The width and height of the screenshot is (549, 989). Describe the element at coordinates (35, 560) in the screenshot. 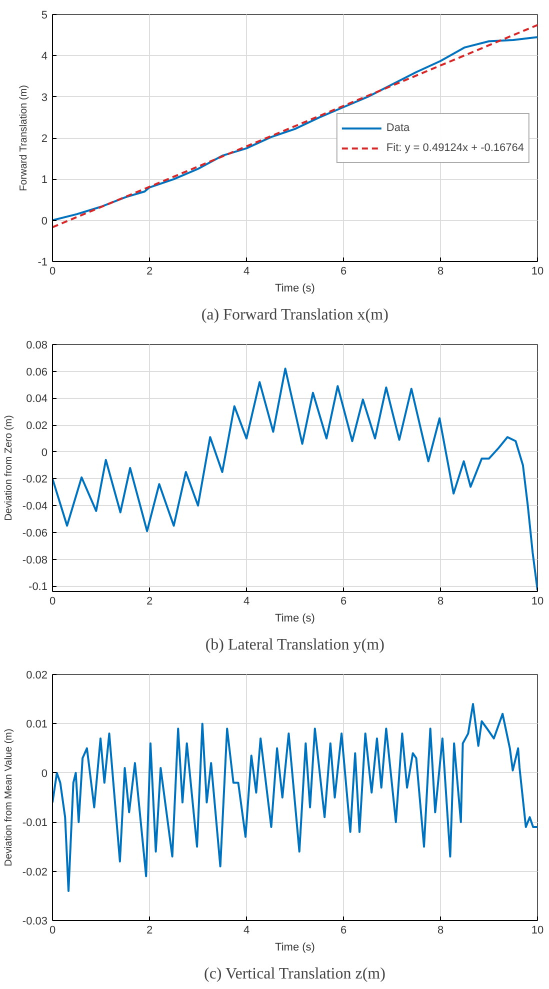

I see `y-tick-label: -0.08` at that location.